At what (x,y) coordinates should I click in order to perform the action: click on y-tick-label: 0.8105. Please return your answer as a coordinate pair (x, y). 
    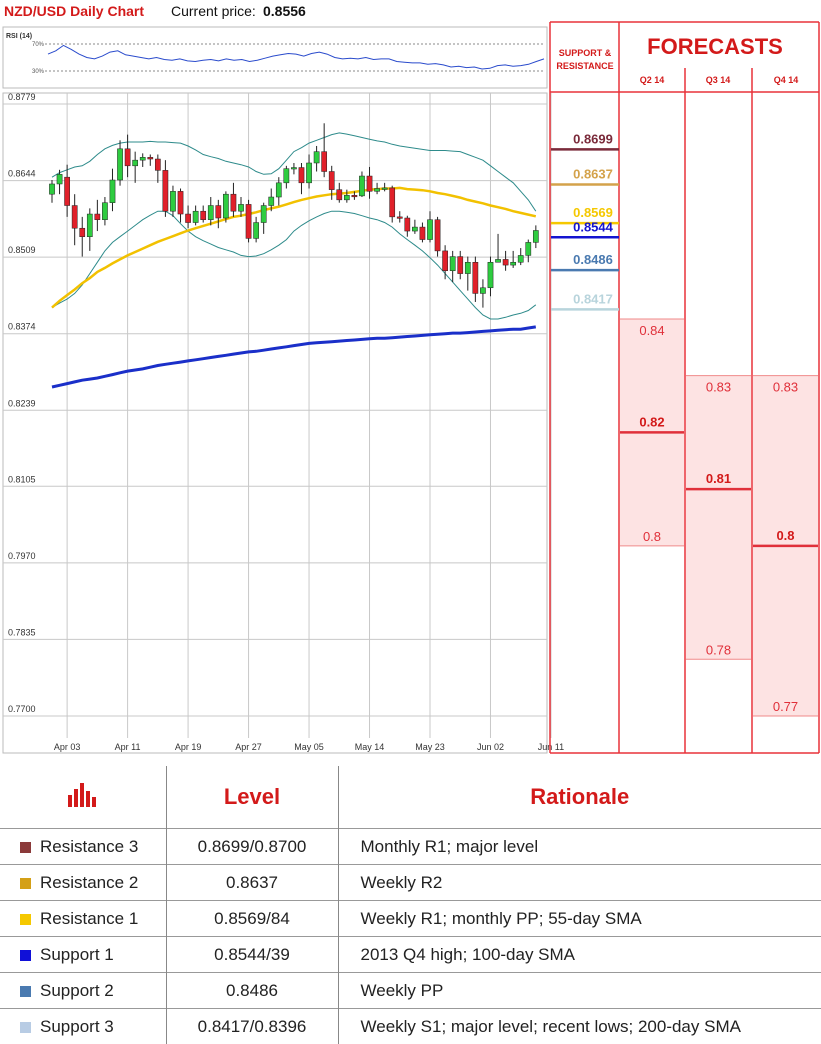
    Looking at the image, I should click on (22, 479).